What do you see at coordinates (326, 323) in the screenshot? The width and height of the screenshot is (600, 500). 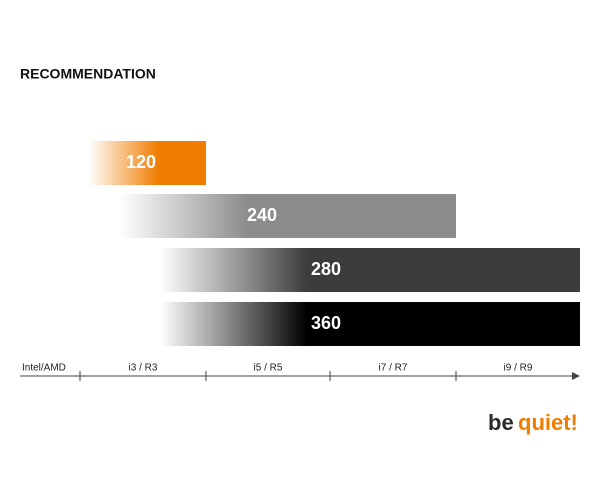 I see `bar-label: 360` at bounding box center [326, 323].